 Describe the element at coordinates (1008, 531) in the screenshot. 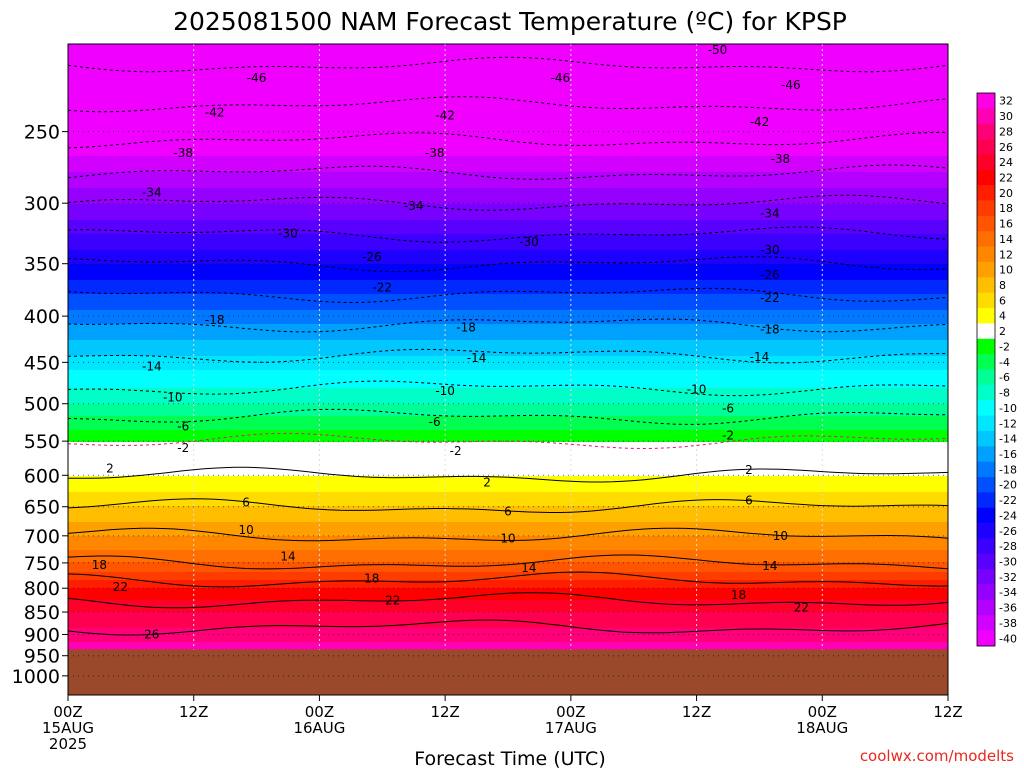

I see `colorbar-label: -26` at that location.